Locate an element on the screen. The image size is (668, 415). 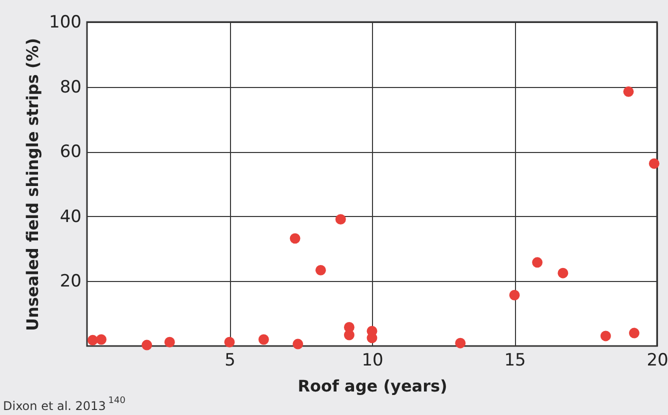
x-tick-label: 20 is located at coordinates (657, 360).